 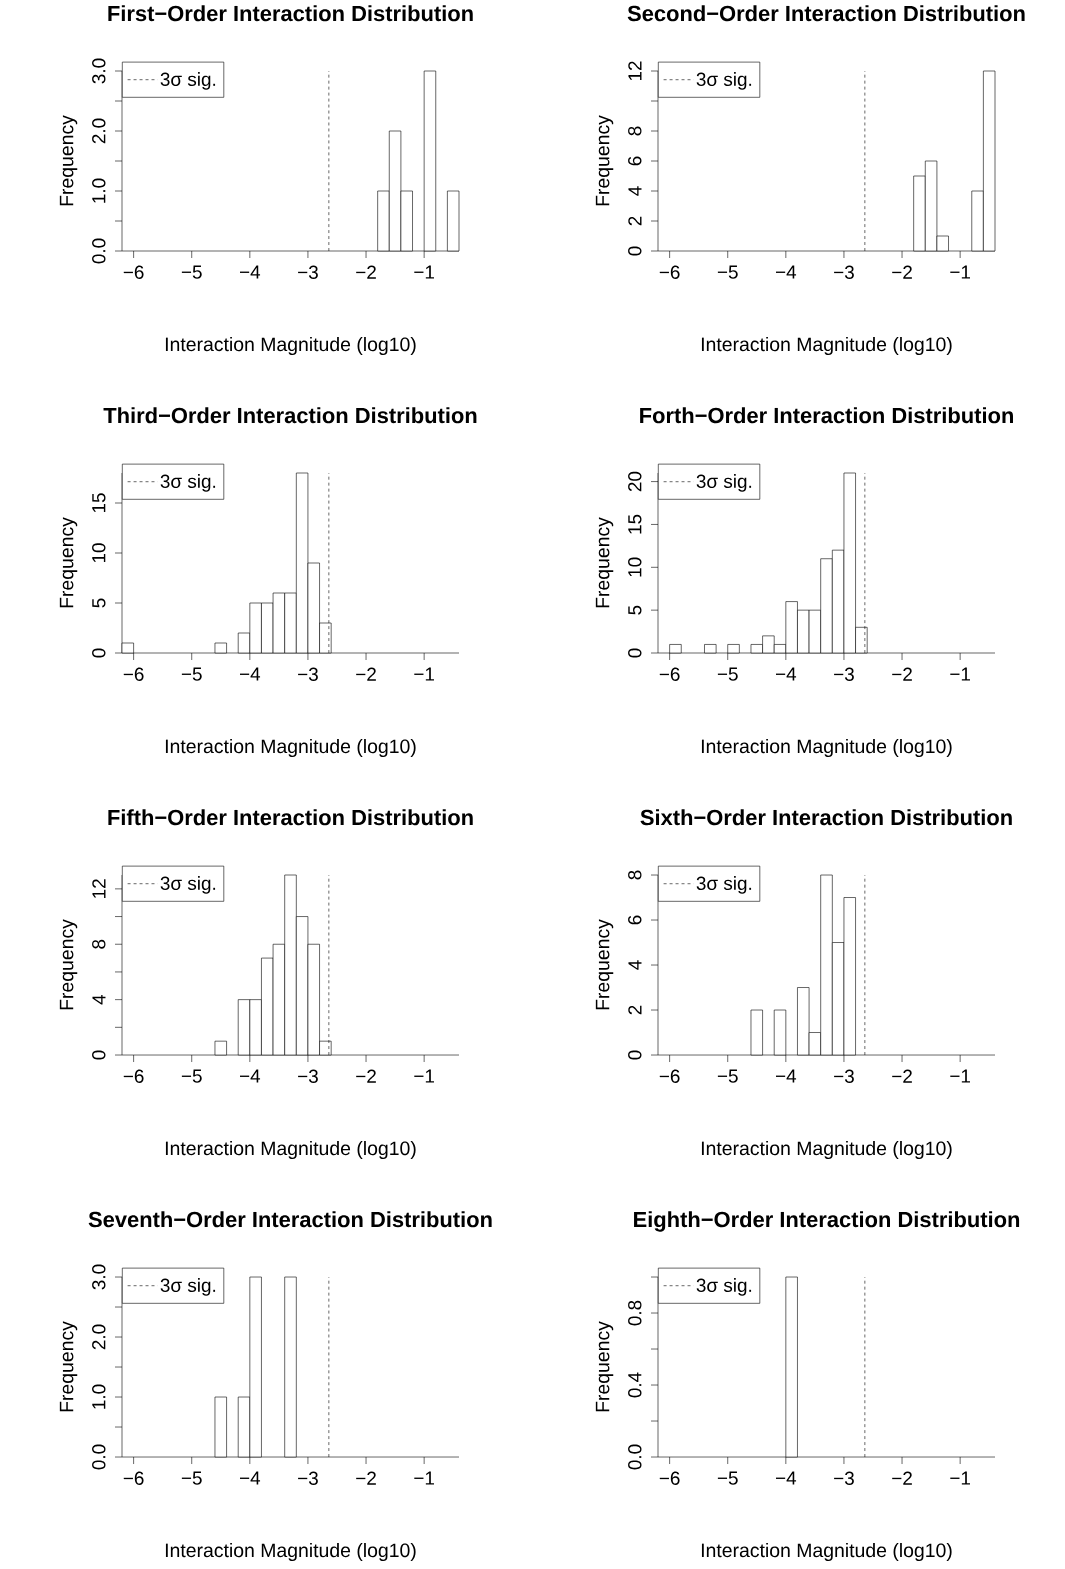 I want to click on chart-title: First−Order Interaction Distribution, so click(x=290, y=13).